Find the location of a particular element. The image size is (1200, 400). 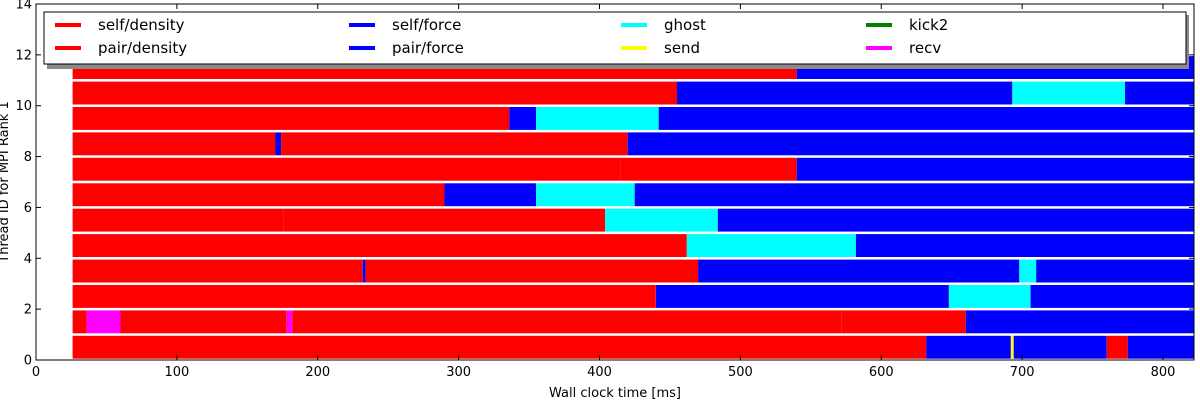

y-tick-label: 12 is located at coordinates (23, 55).